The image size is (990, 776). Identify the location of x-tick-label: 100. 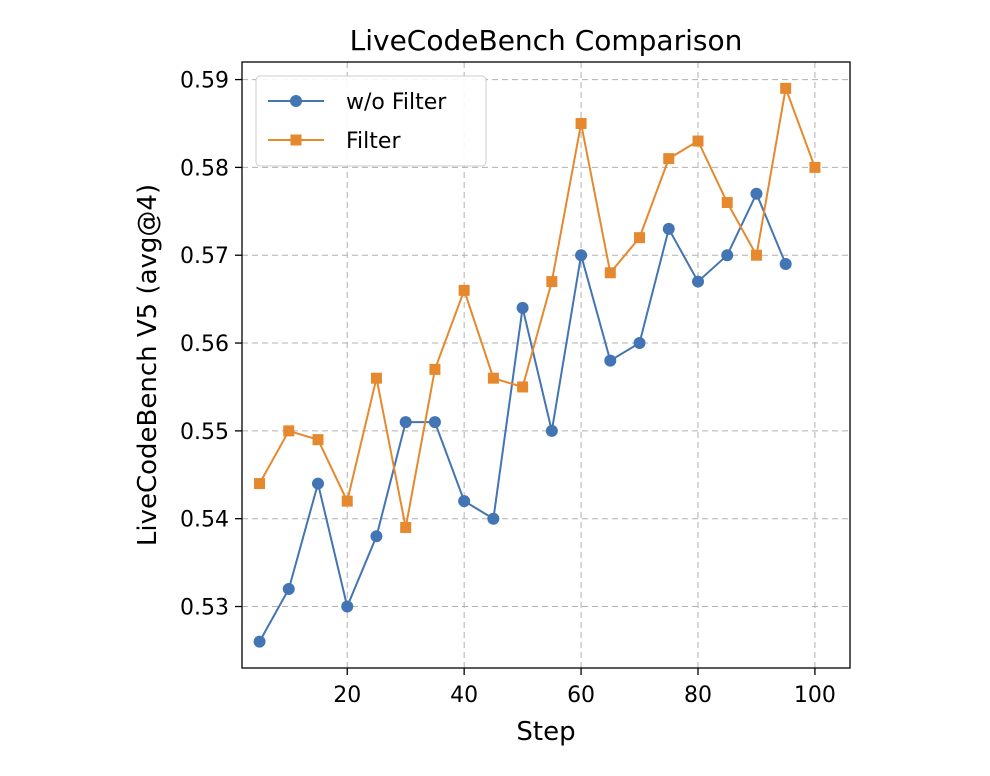
(815, 695).